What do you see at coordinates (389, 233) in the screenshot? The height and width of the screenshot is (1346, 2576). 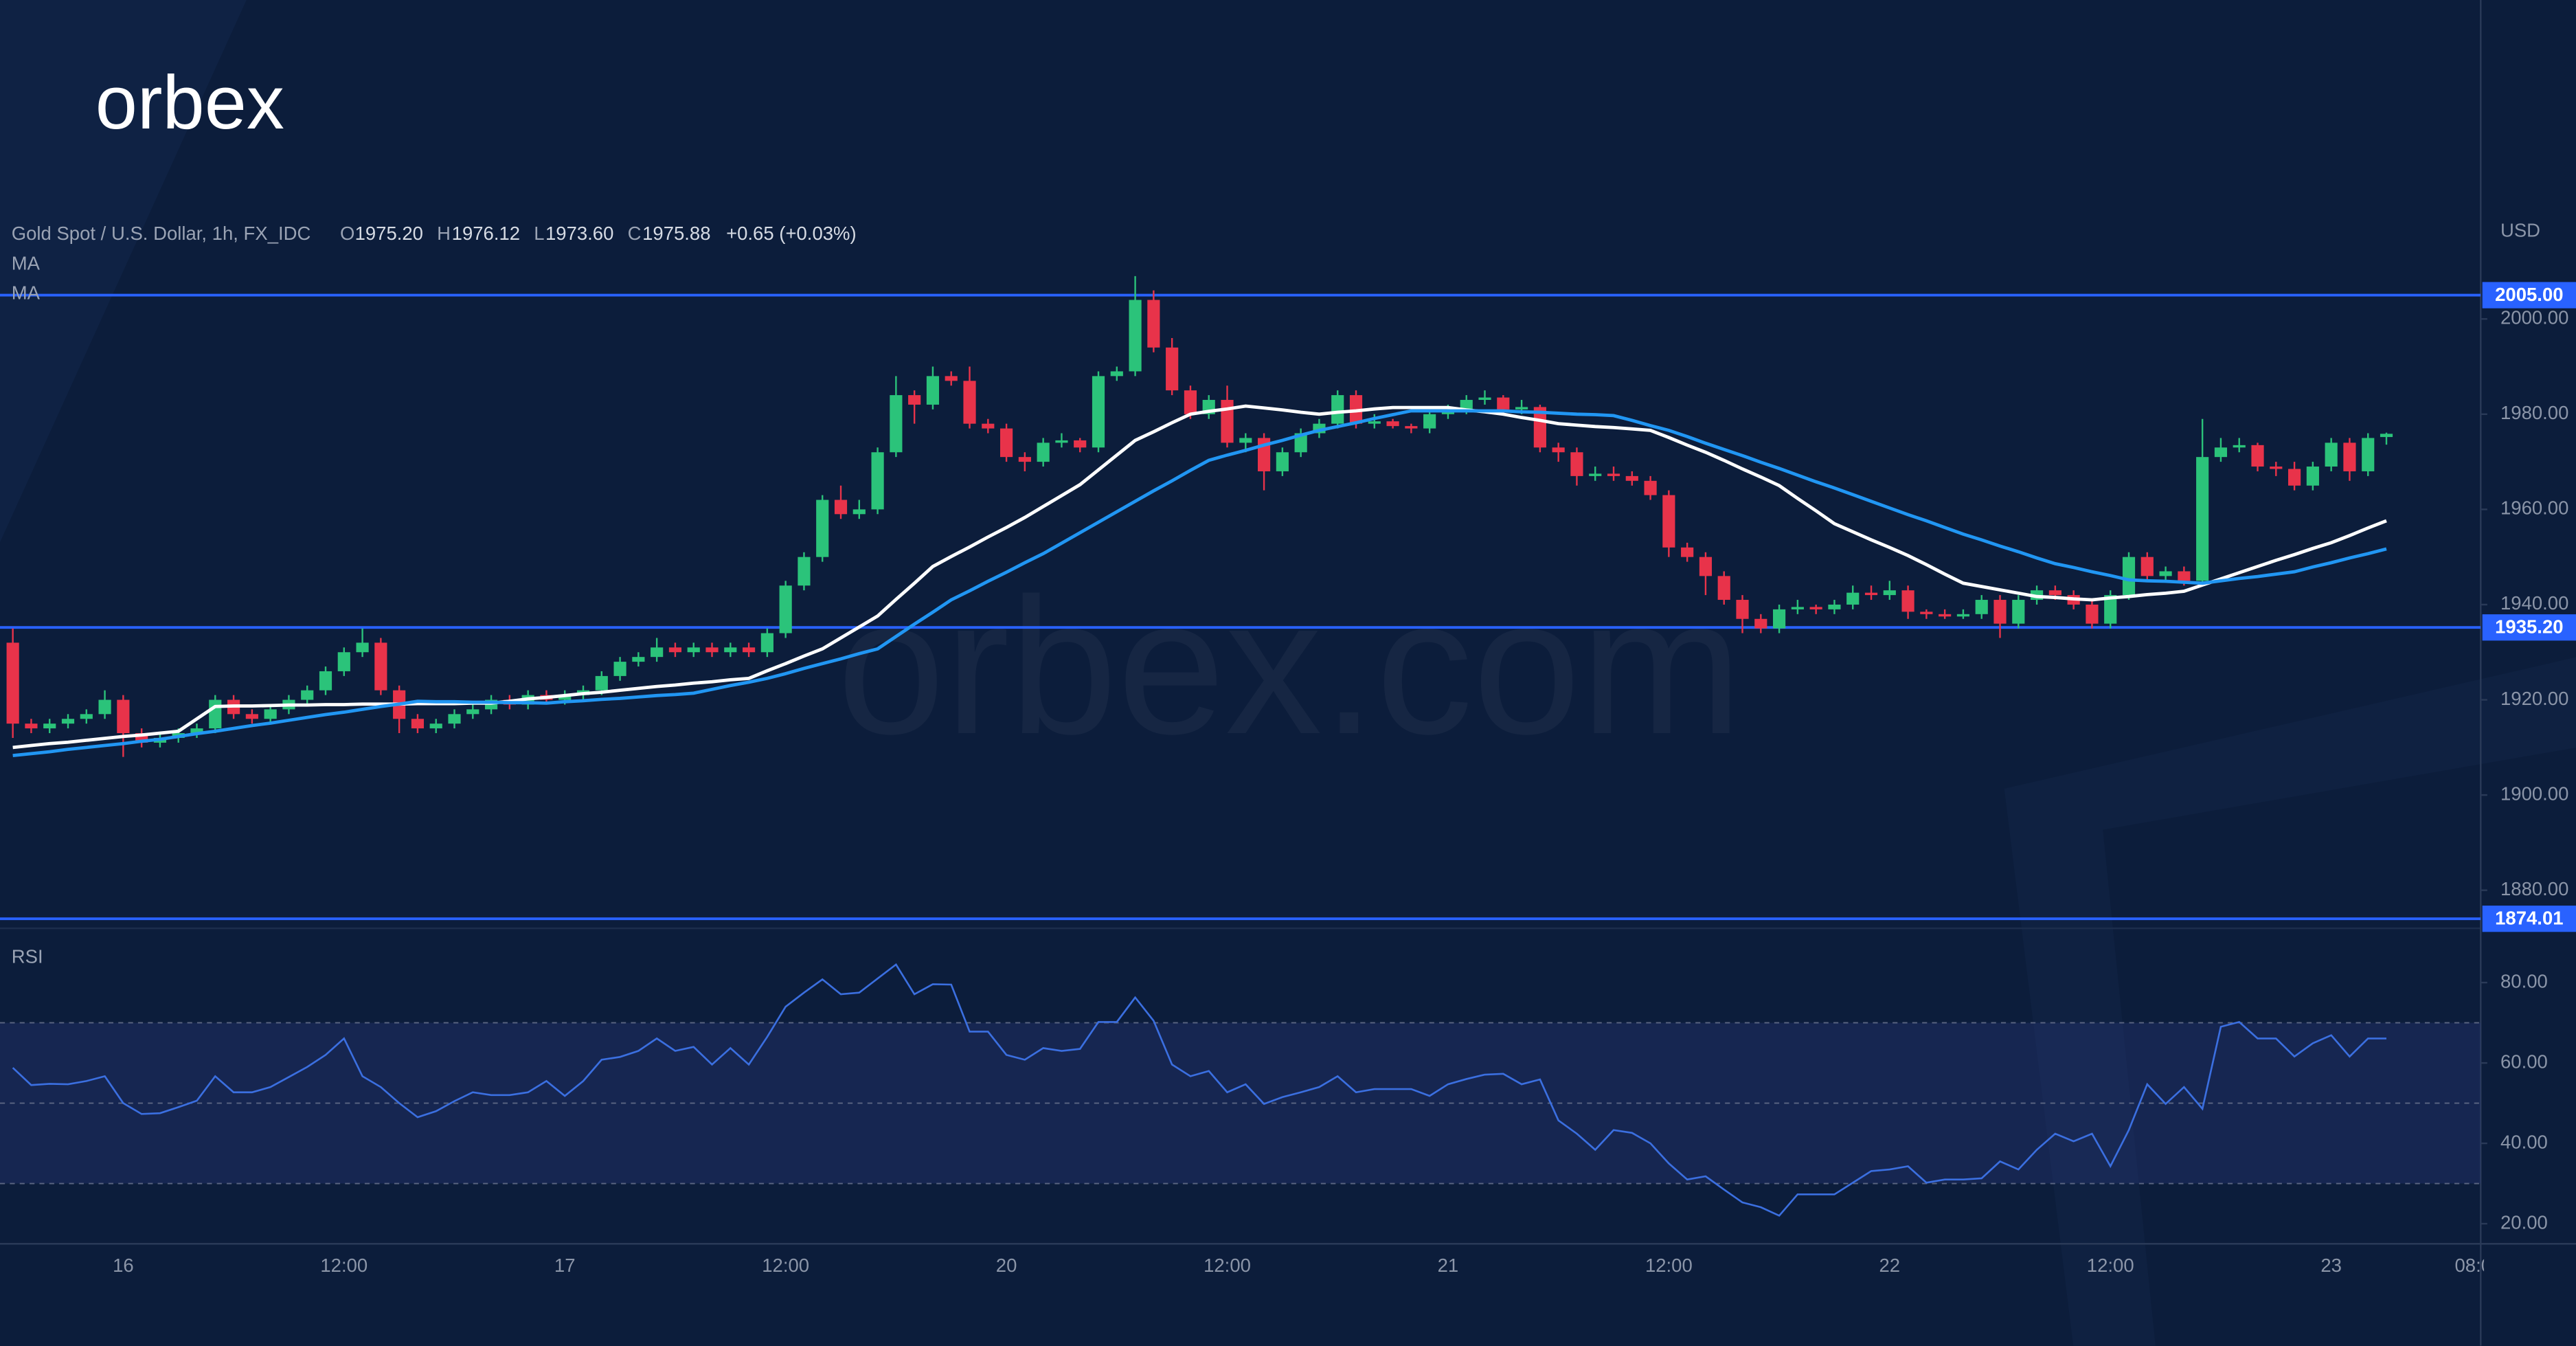 I see `ohlc-value: 1975.20` at bounding box center [389, 233].